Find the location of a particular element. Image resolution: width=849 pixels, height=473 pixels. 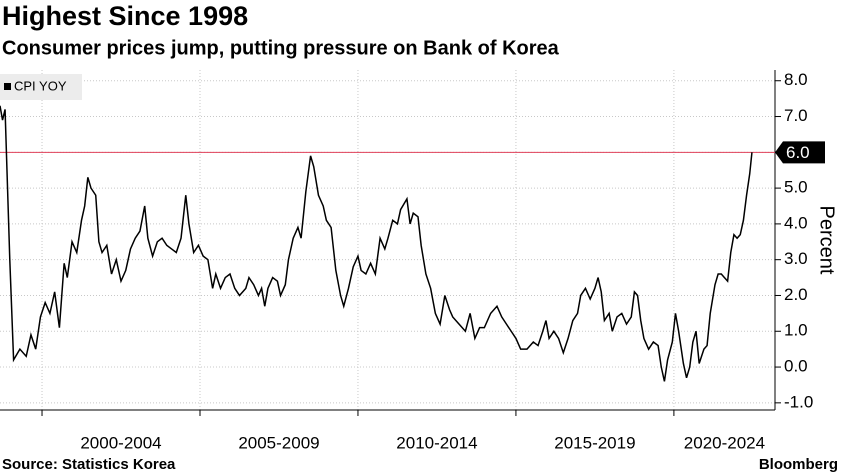

value-flag is located at coordinates (800, 152).